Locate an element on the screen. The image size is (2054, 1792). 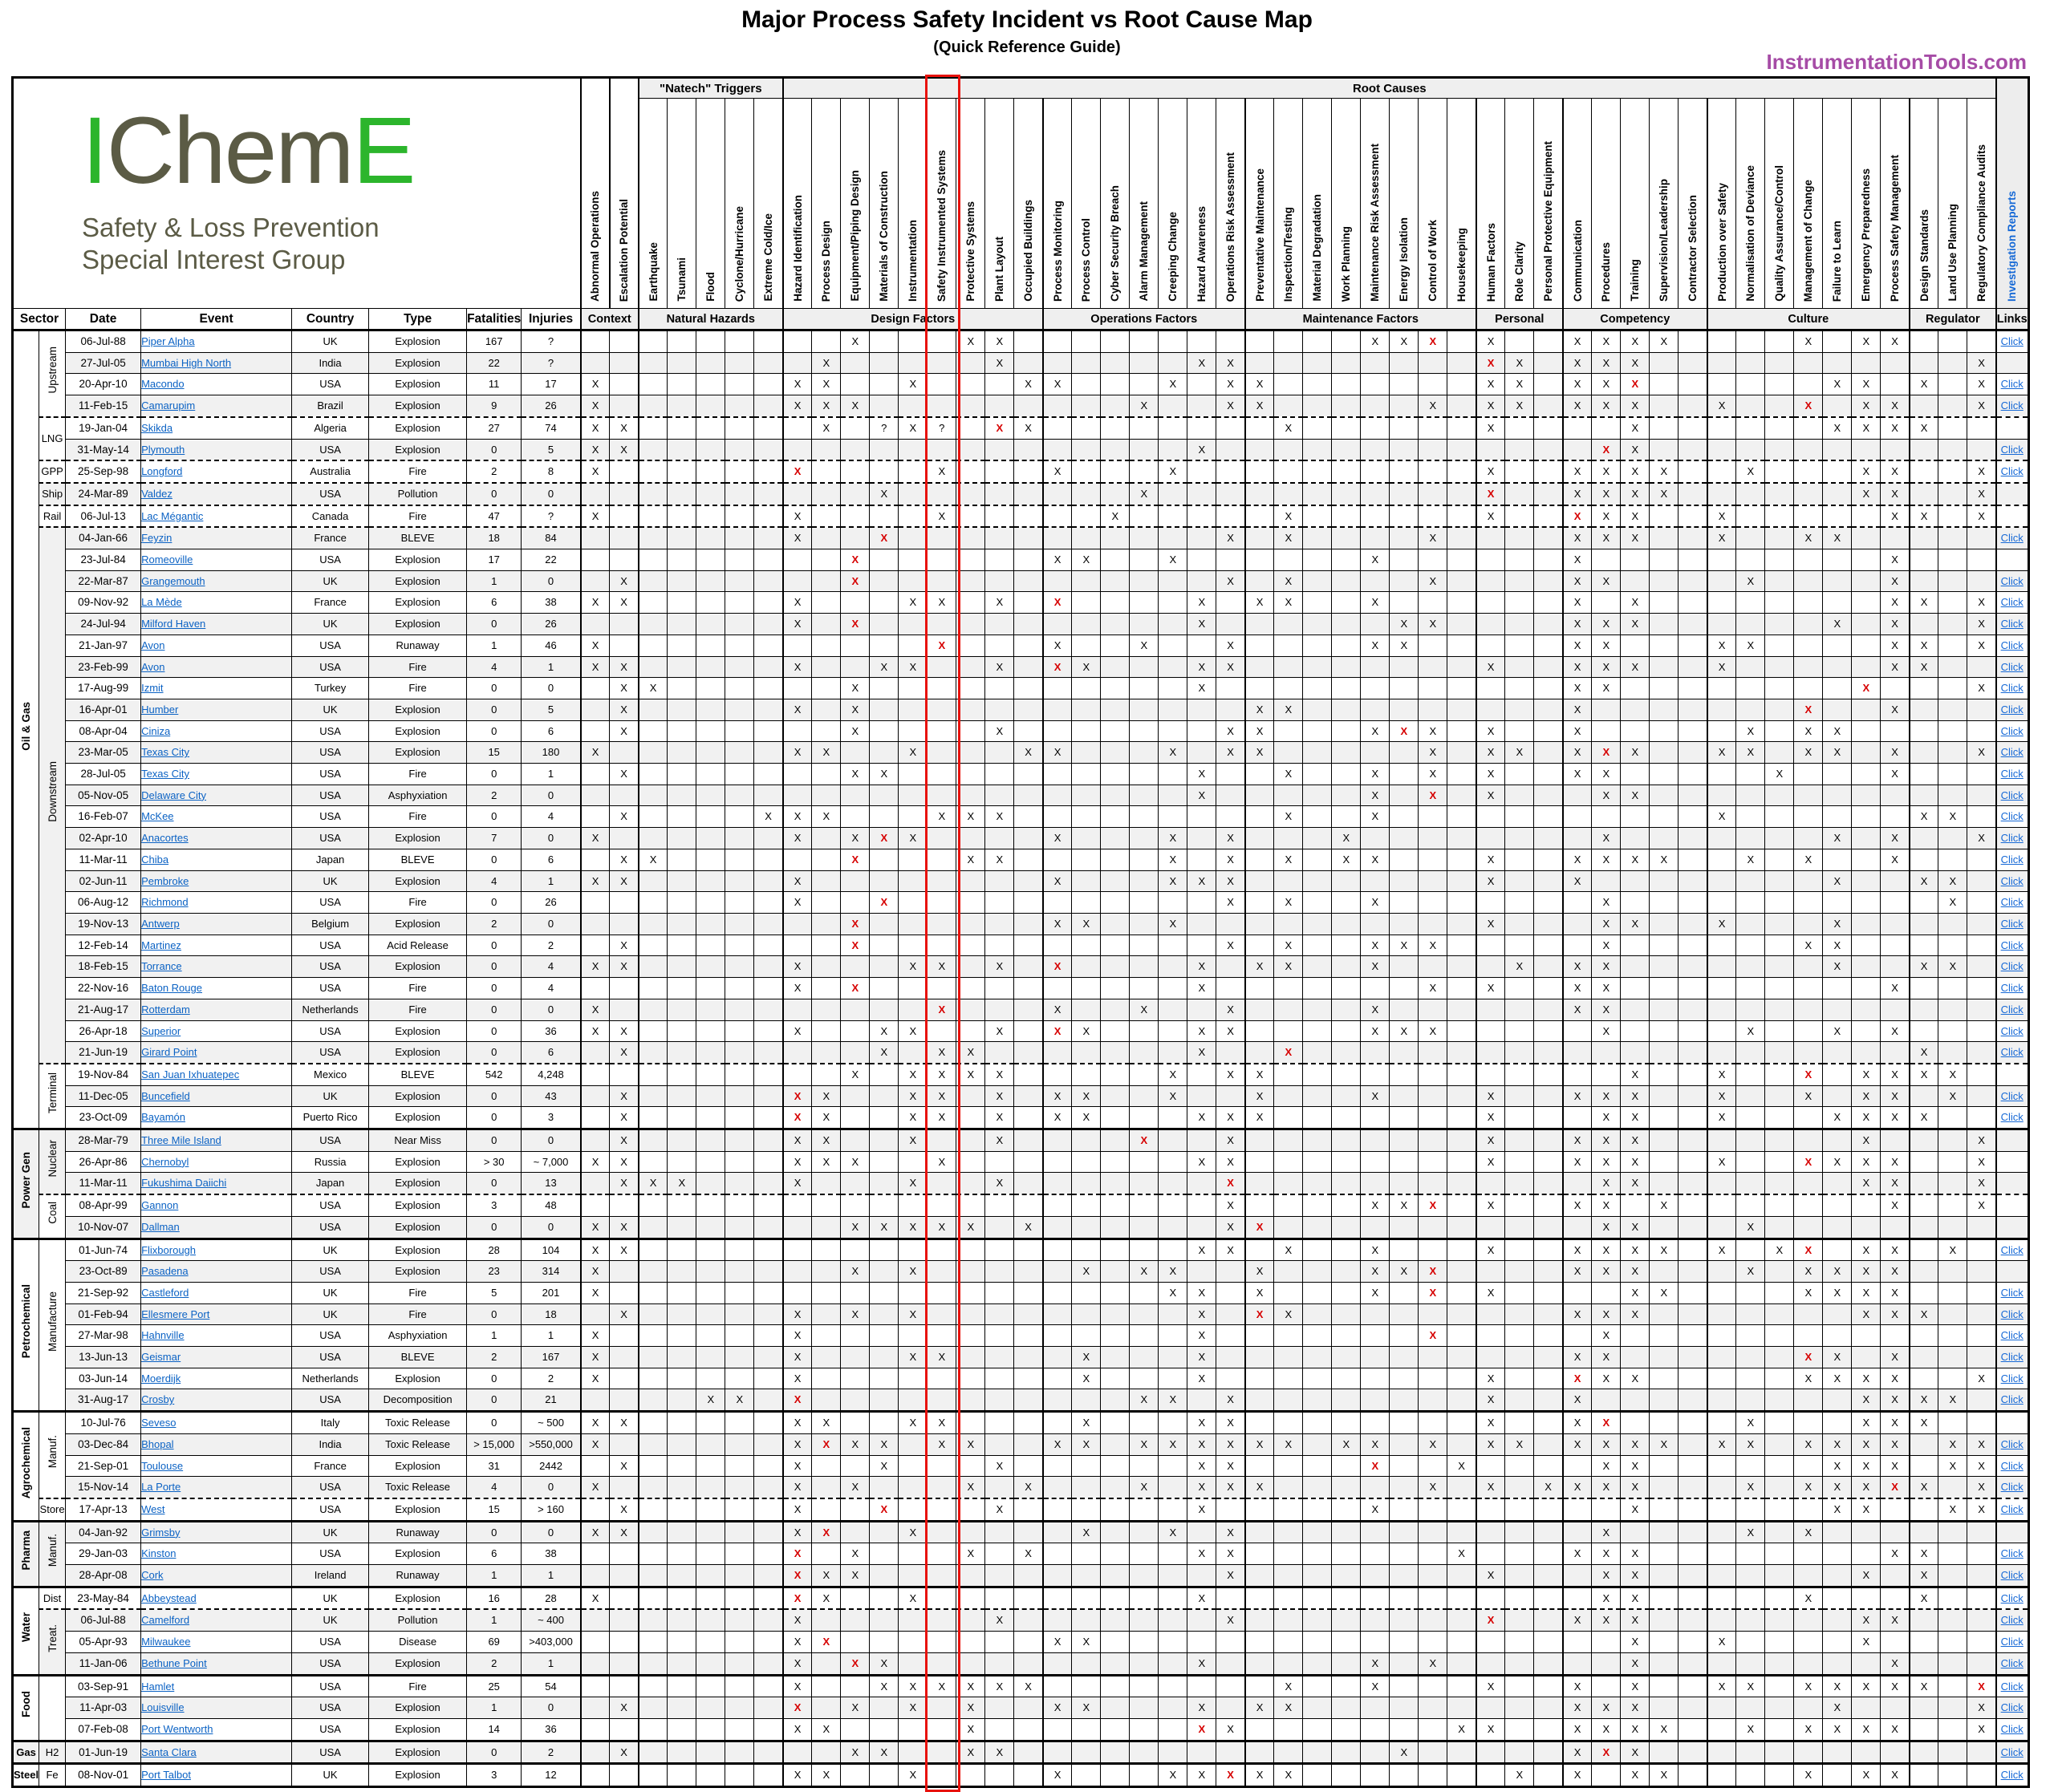
event-link: La Mède is located at coordinates (162, 603).